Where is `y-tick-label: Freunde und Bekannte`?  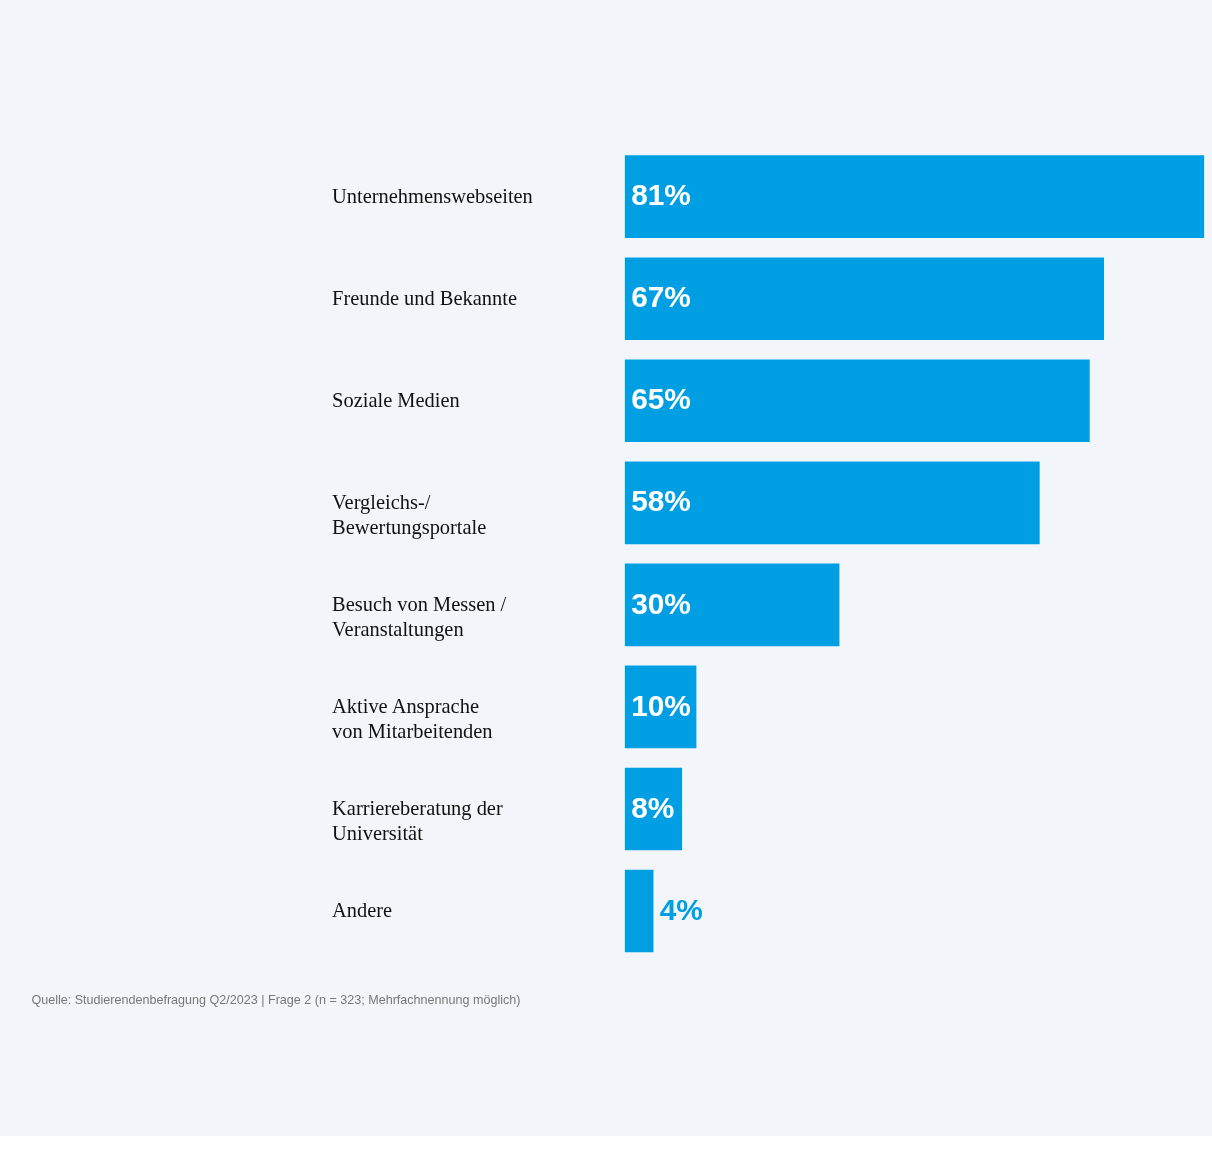 y-tick-label: Freunde und Bekannte is located at coordinates (424, 298).